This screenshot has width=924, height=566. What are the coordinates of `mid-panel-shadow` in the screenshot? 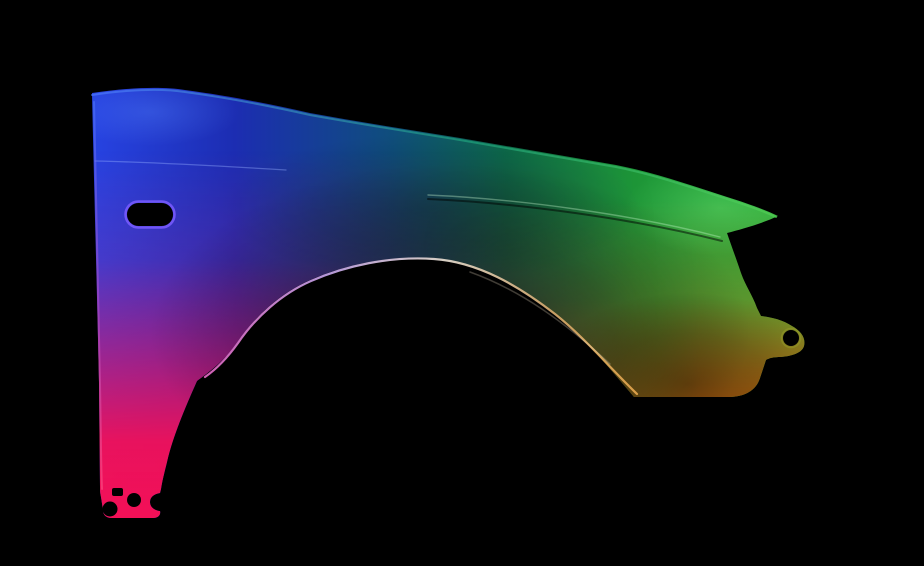 It's located at (430, 208).